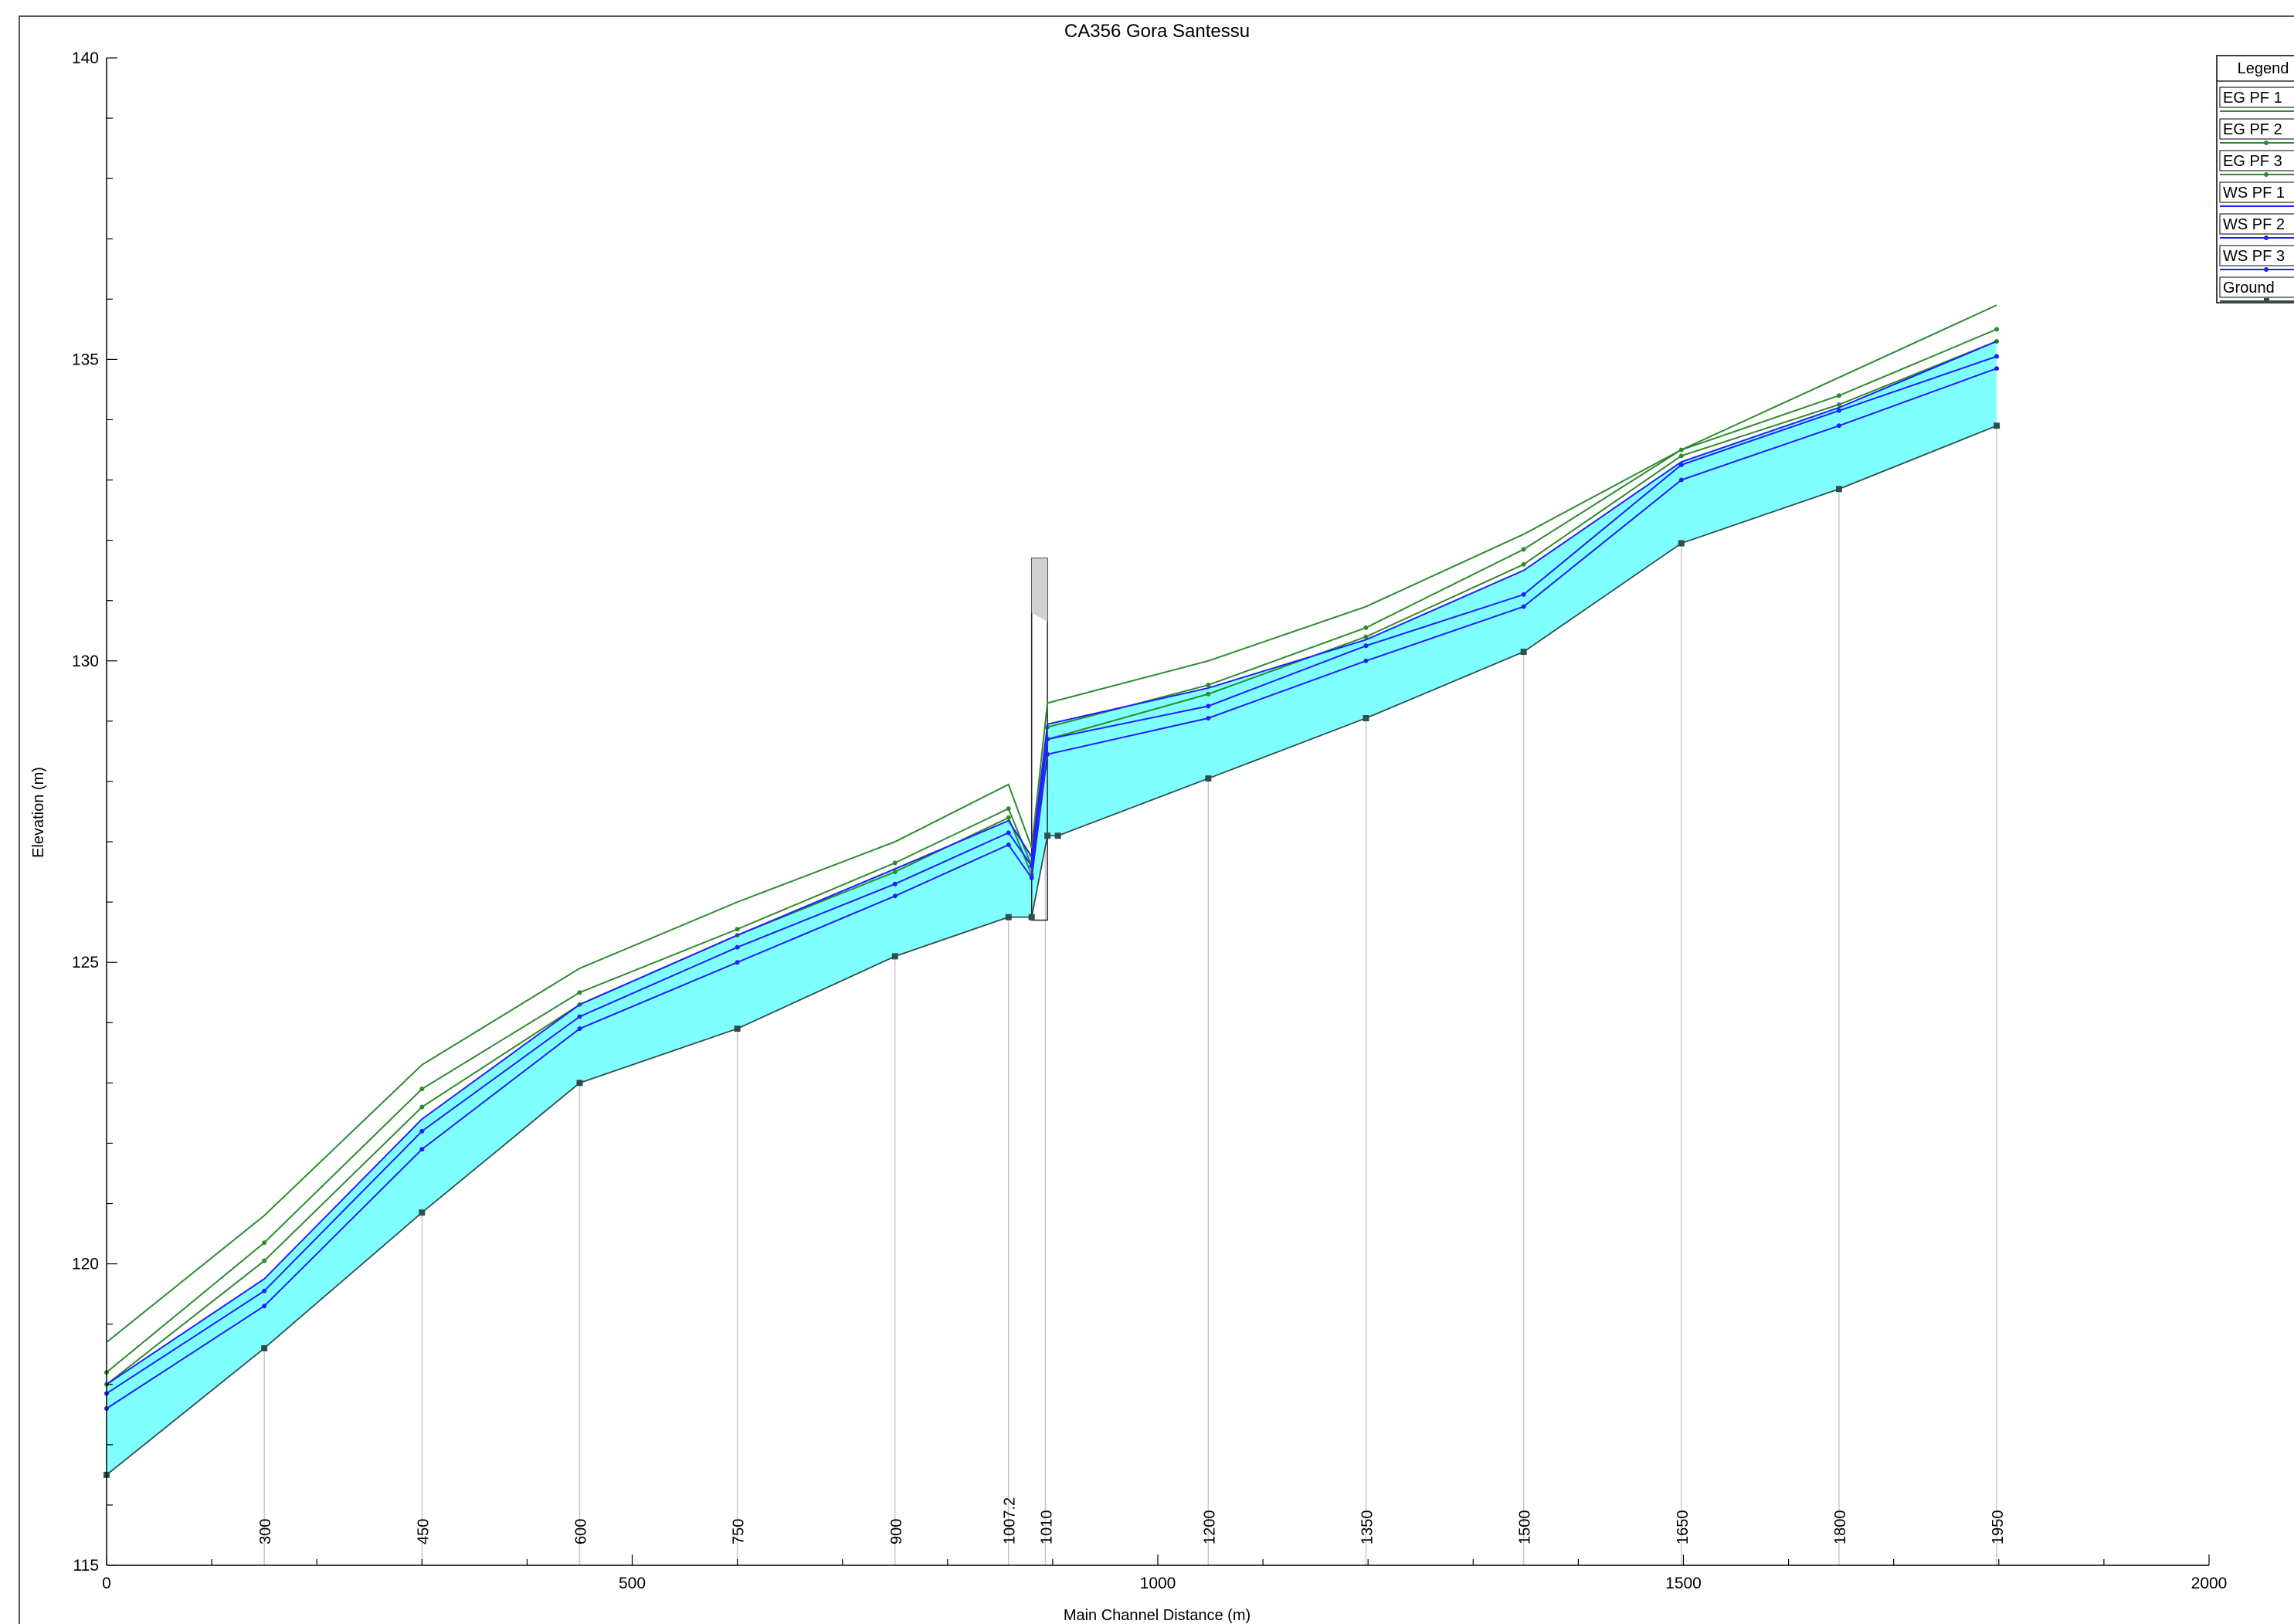 Image resolution: width=2294 pixels, height=1624 pixels. What do you see at coordinates (85, 1264) in the screenshot?
I see `y-tick-label: 120` at bounding box center [85, 1264].